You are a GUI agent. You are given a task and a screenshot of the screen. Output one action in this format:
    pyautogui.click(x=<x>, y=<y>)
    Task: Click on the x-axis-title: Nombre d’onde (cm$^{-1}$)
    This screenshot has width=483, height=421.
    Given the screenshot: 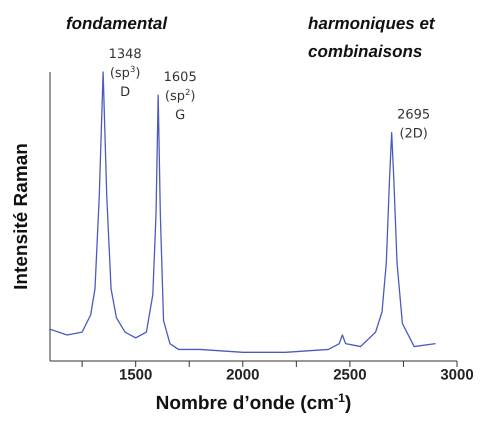 What is the action you would take?
    pyautogui.click(x=254, y=402)
    